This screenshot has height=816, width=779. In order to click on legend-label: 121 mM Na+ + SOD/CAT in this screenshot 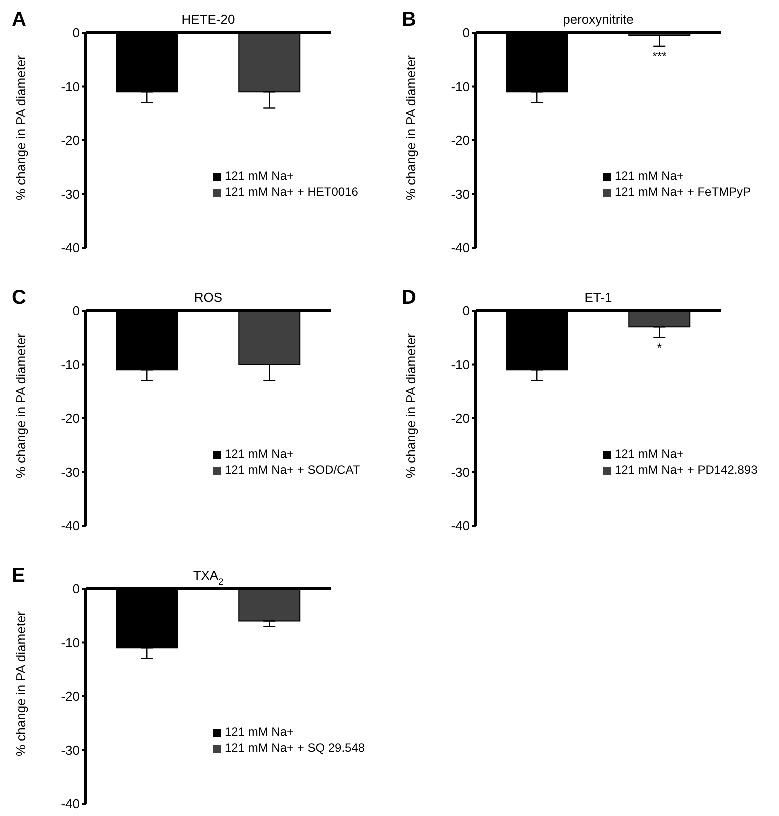, I will do `click(292, 470)`.